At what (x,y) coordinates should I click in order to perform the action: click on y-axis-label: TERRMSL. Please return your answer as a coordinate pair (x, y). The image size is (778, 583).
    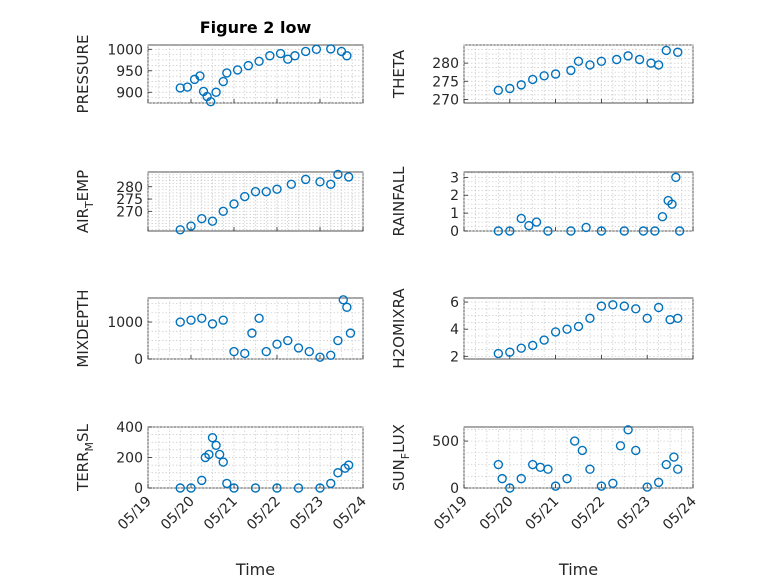
    Looking at the image, I should click on (85, 457).